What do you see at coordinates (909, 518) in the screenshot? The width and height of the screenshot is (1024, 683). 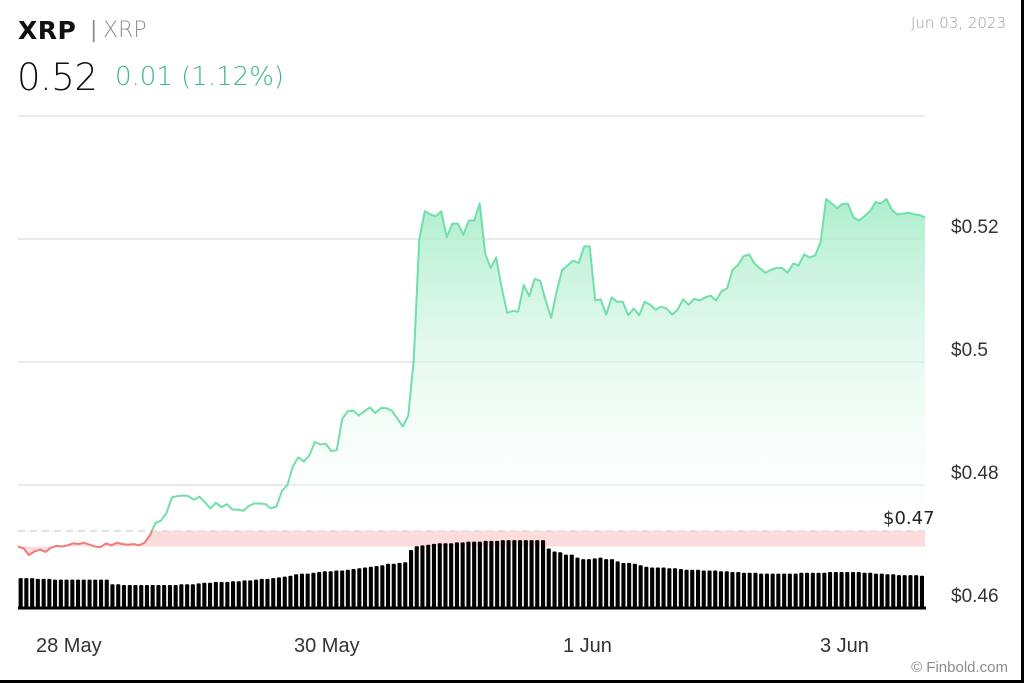 I see `baseline-price-label: $0.47` at bounding box center [909, 518].